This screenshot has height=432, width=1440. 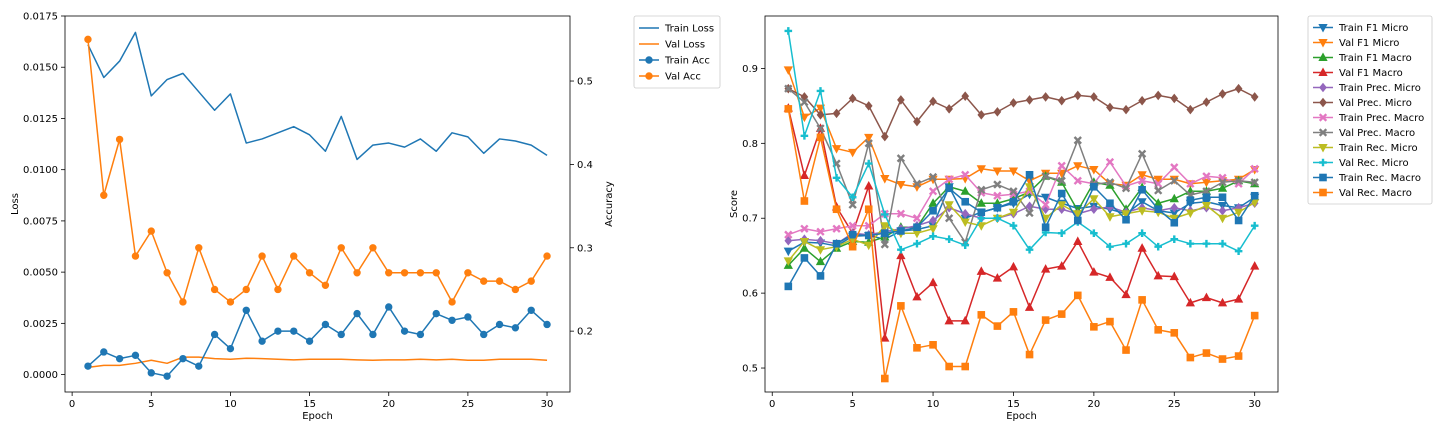 I want to click on series-train-acc, so click(x=317, y=341).